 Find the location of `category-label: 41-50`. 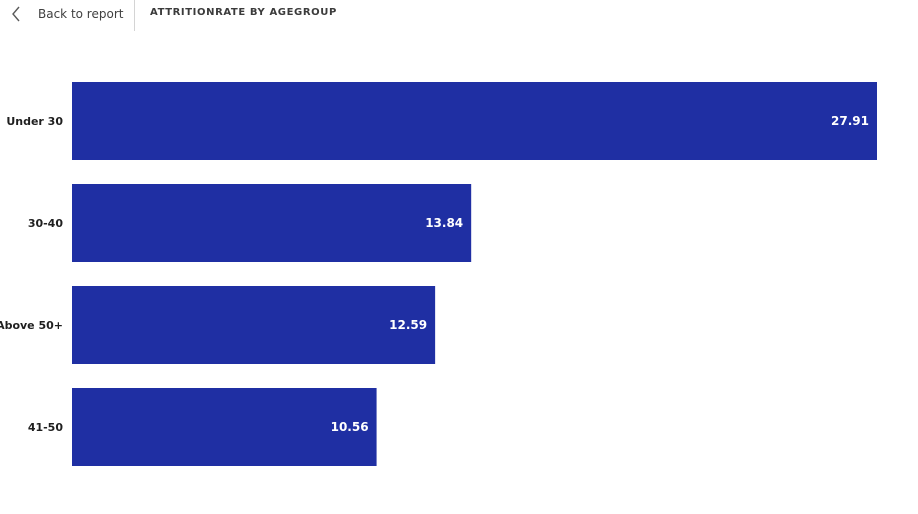

category-label: 41-50 is located at coordinates (46, 427).